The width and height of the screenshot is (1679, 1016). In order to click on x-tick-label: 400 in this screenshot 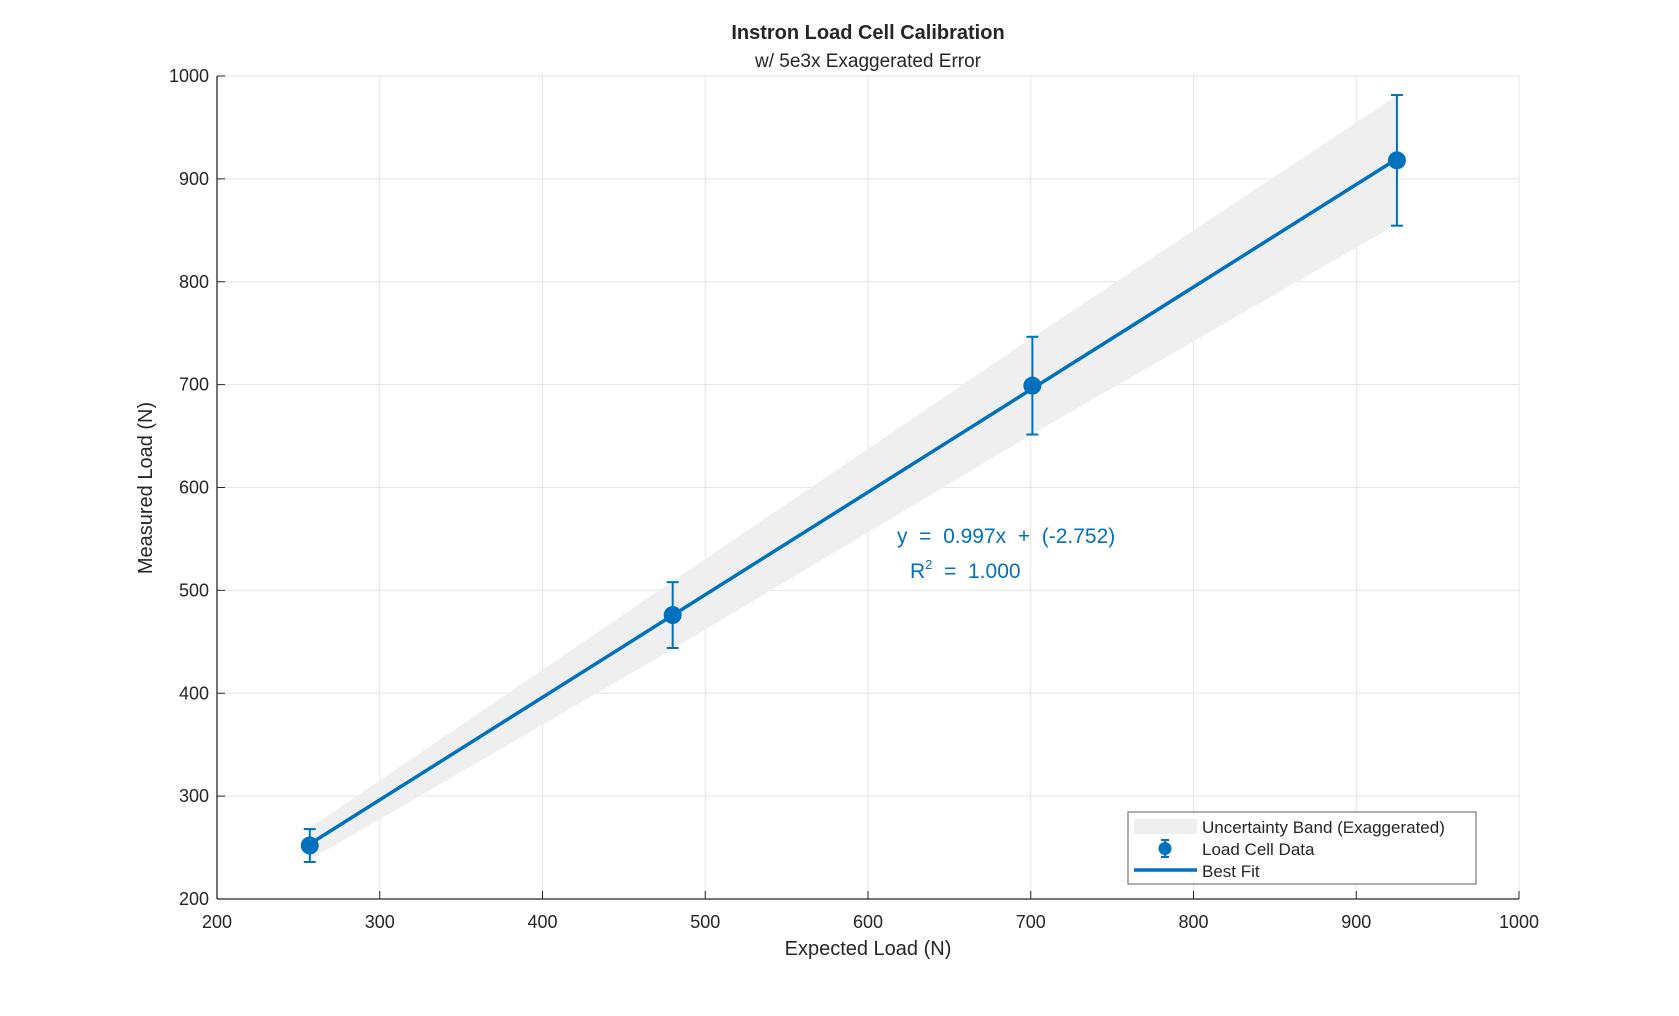, I will do `click(542, 922)`.